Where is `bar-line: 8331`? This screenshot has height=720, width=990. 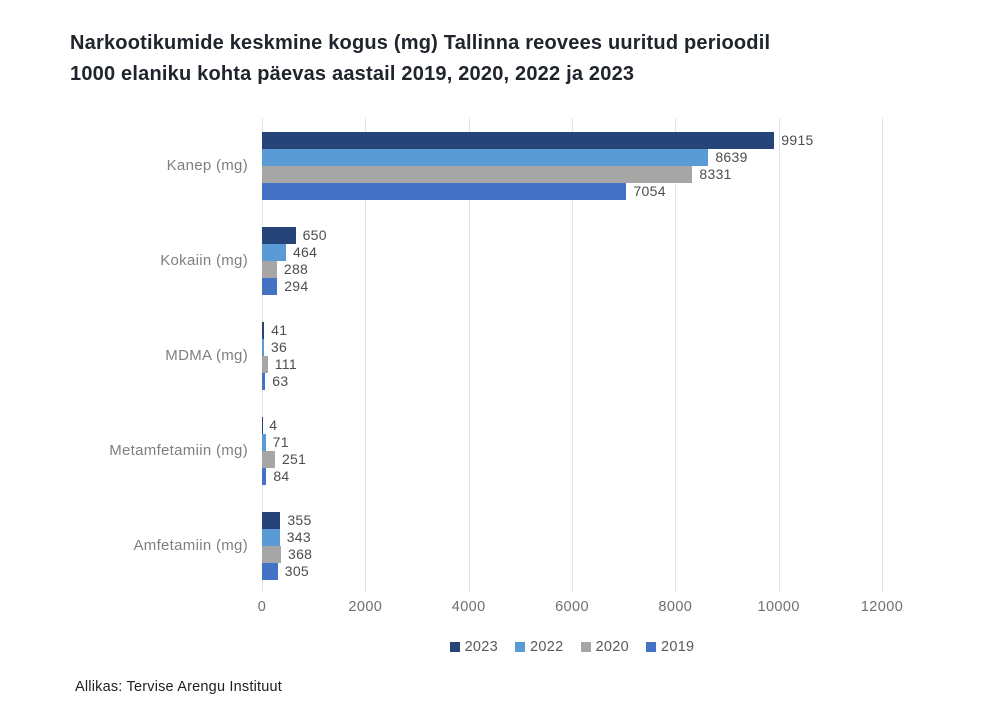 bar-line: 8331 is located at coordinates (572, 174).